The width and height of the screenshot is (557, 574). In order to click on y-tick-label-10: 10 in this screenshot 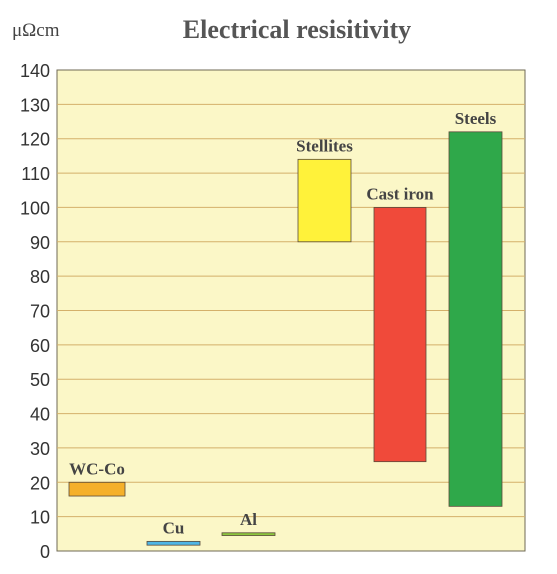, I will do `click(40, 518)`.